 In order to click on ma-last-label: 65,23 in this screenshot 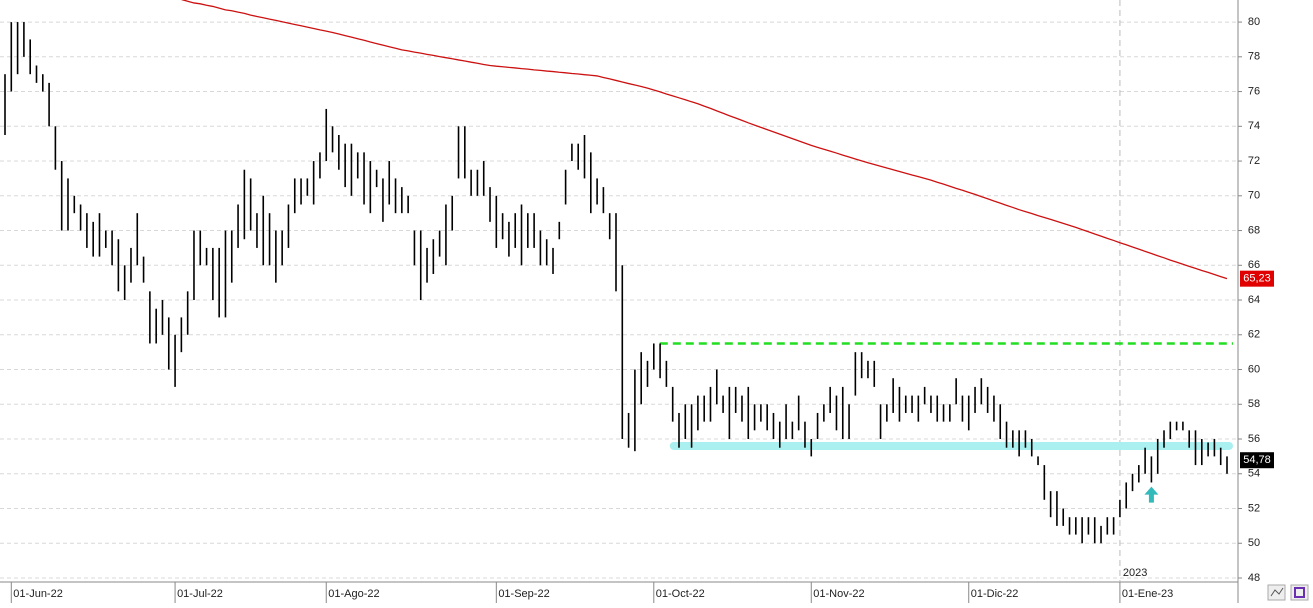, I will do `click(1257, 279)`.